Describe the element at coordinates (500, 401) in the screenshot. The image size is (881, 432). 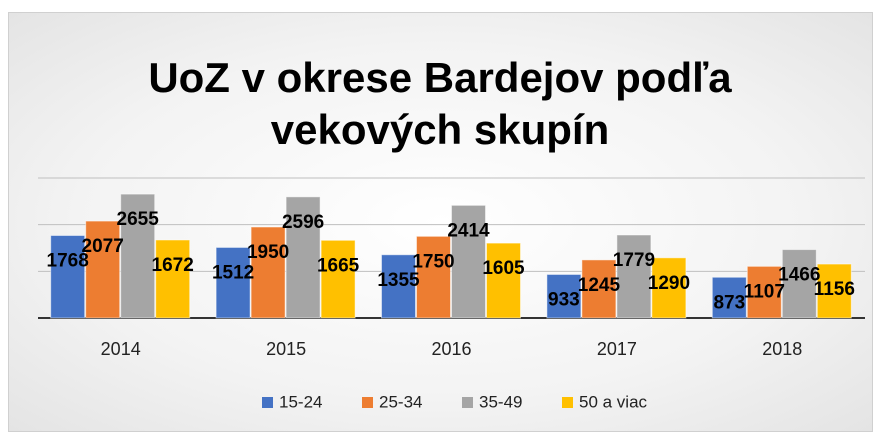
I see `legend-label: 35-49` at that location.